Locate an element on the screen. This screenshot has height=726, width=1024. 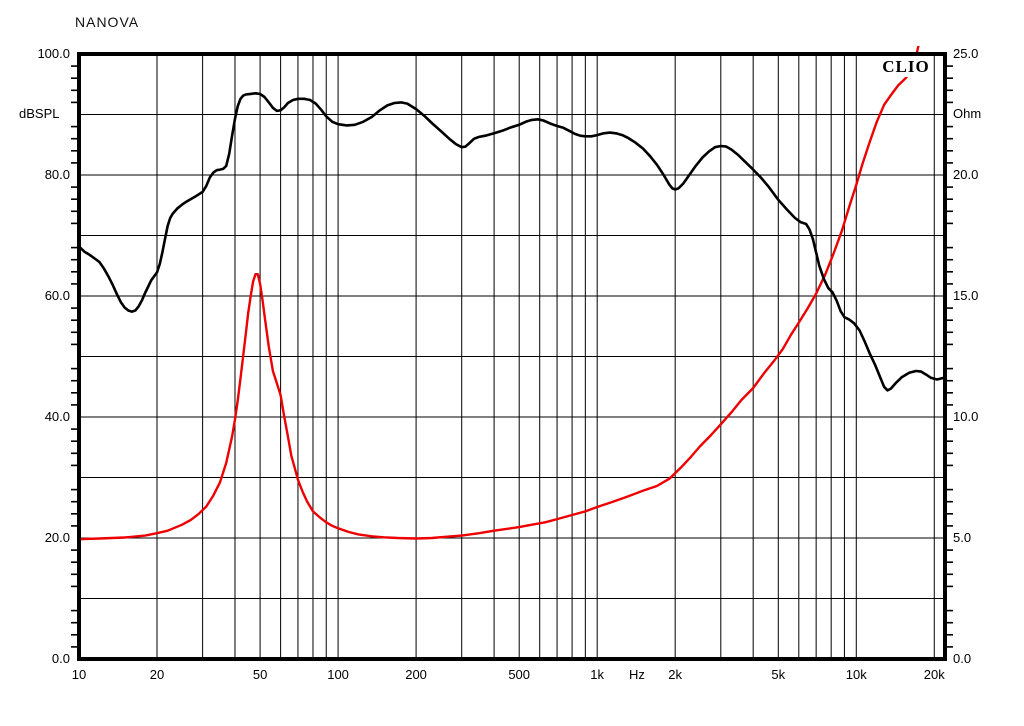
left-axis-tick-label: 80.0 is located at coordinates (57, 174).